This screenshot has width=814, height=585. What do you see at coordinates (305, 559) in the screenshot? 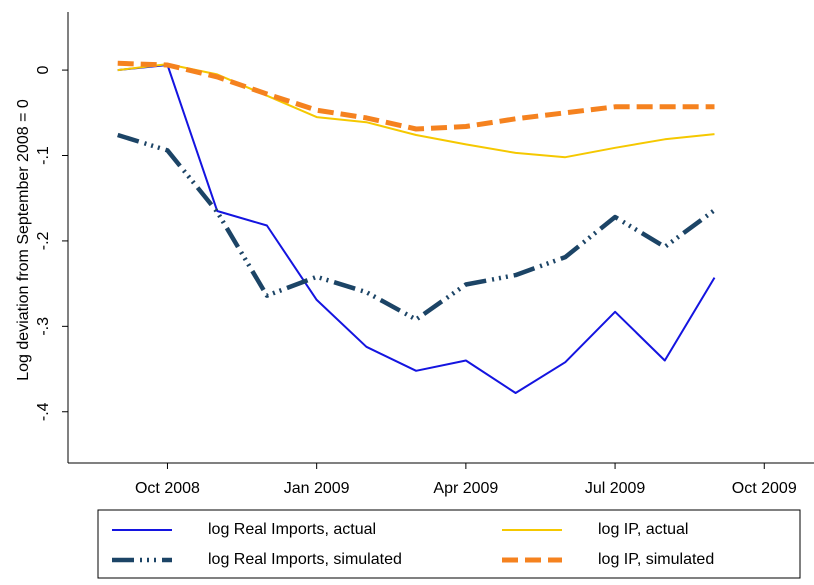
I see `legend-label: log Real Imports, simulated` at bounding box center [305, 559].